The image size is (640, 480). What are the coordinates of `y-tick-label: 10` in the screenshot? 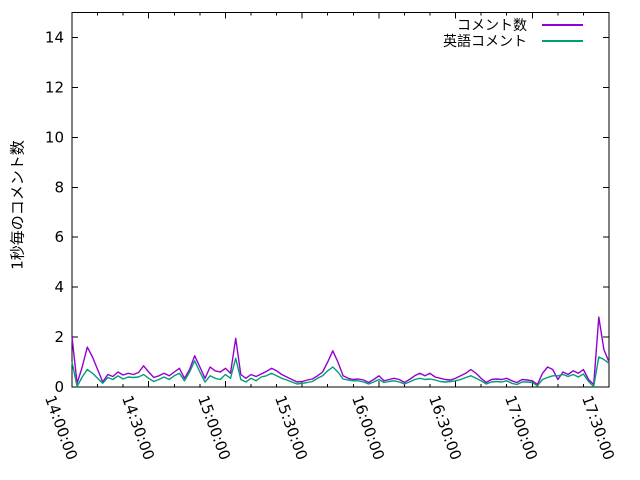 It's located at (54, 137).